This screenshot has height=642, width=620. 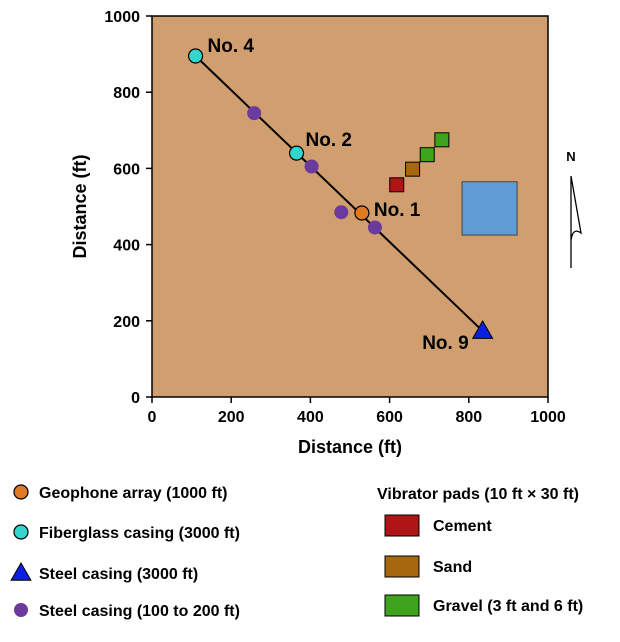 I want to click on well-label: No. 4, so click(x=231, y=46).